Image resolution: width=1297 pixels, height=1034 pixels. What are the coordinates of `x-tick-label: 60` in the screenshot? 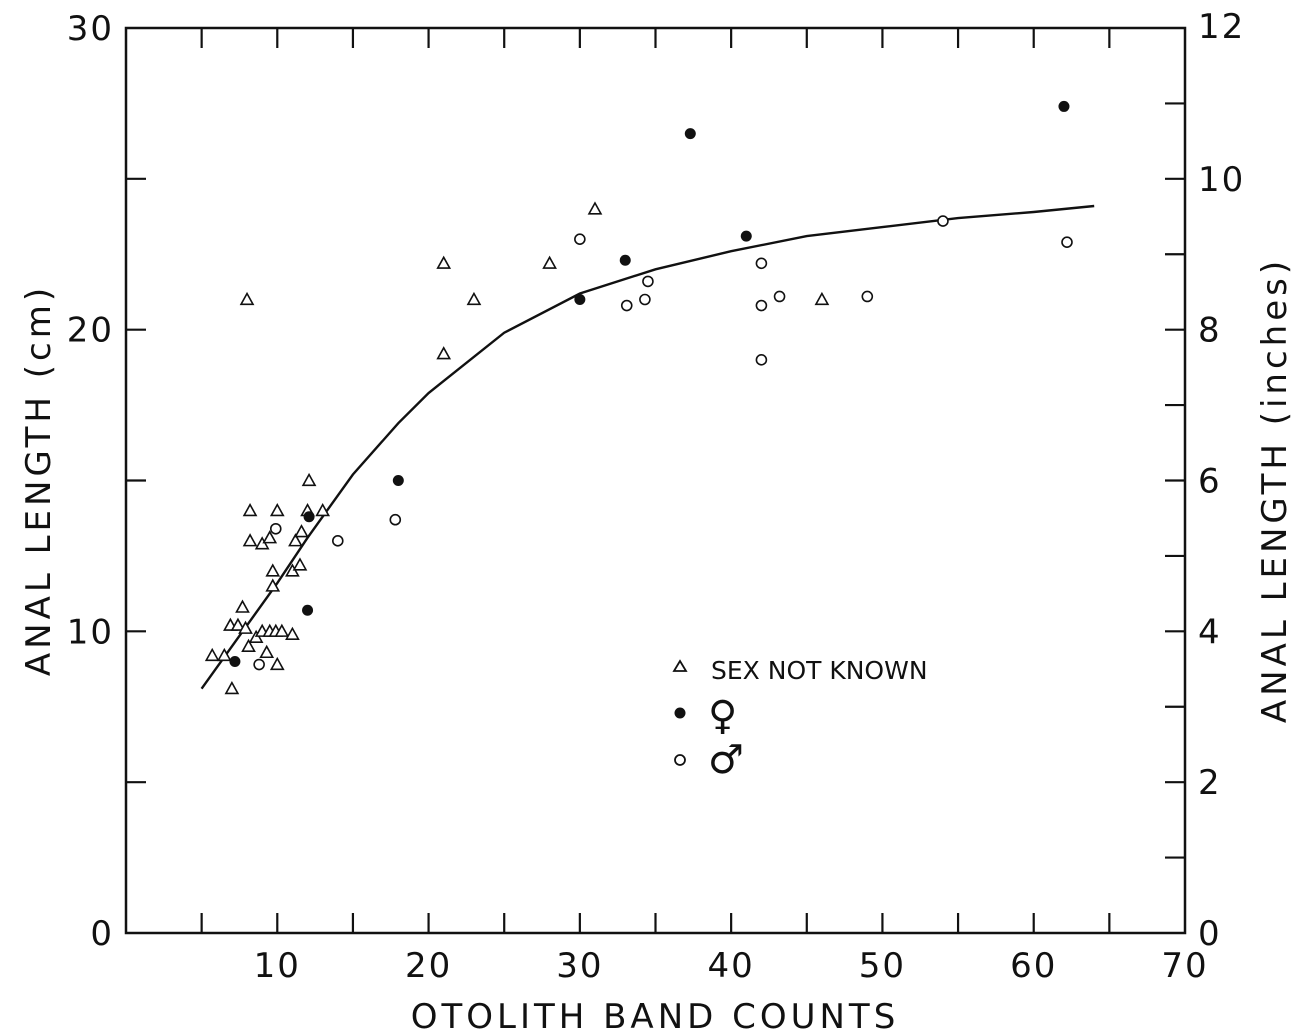 It's located at (1033, 966).